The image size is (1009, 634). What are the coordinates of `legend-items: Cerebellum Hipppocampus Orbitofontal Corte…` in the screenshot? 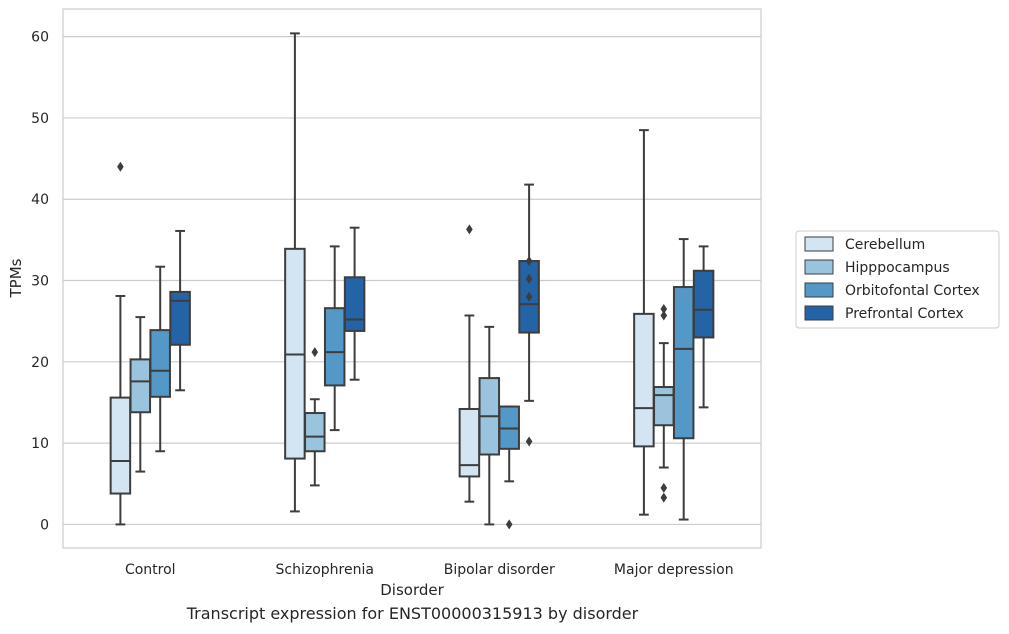 It's located at (892, 279).